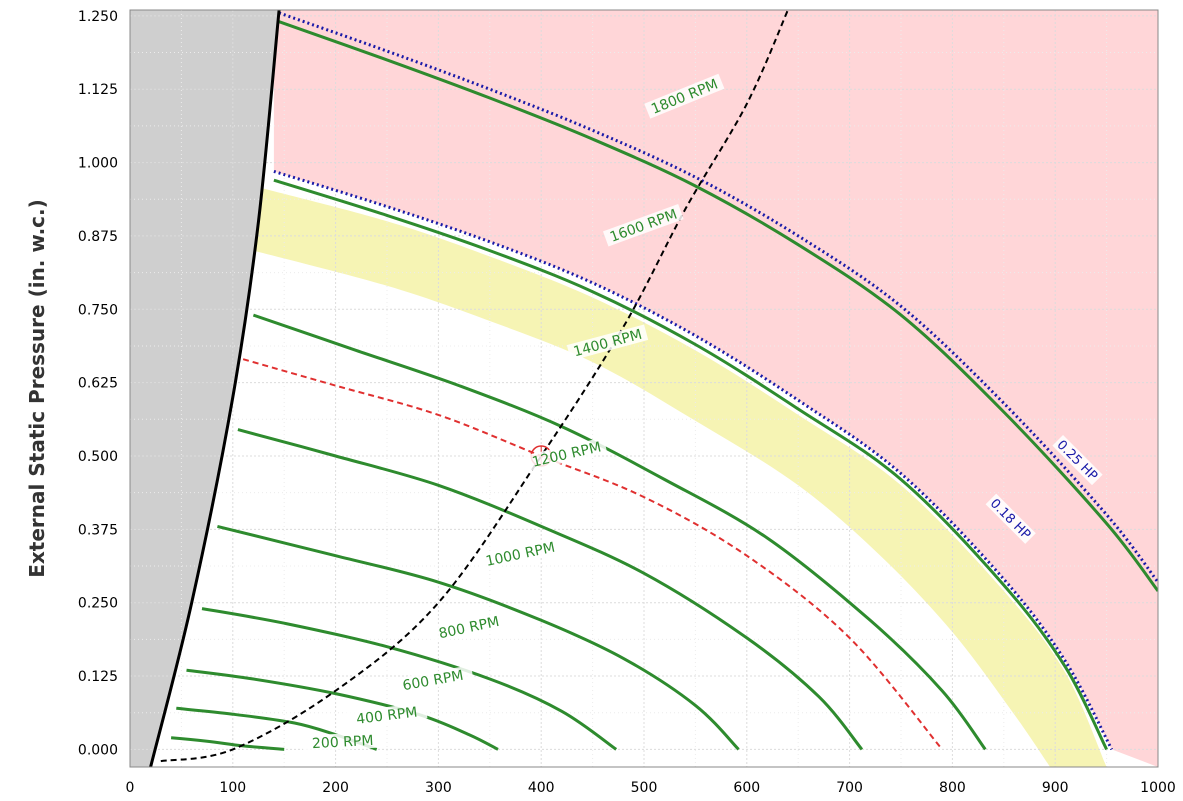 This screenshot has width=1183, height=801. What do you see at coordinates (98, 604) in the screenshot?
I see `y-tick-label: 0.250` at bounding box center [98, 604].